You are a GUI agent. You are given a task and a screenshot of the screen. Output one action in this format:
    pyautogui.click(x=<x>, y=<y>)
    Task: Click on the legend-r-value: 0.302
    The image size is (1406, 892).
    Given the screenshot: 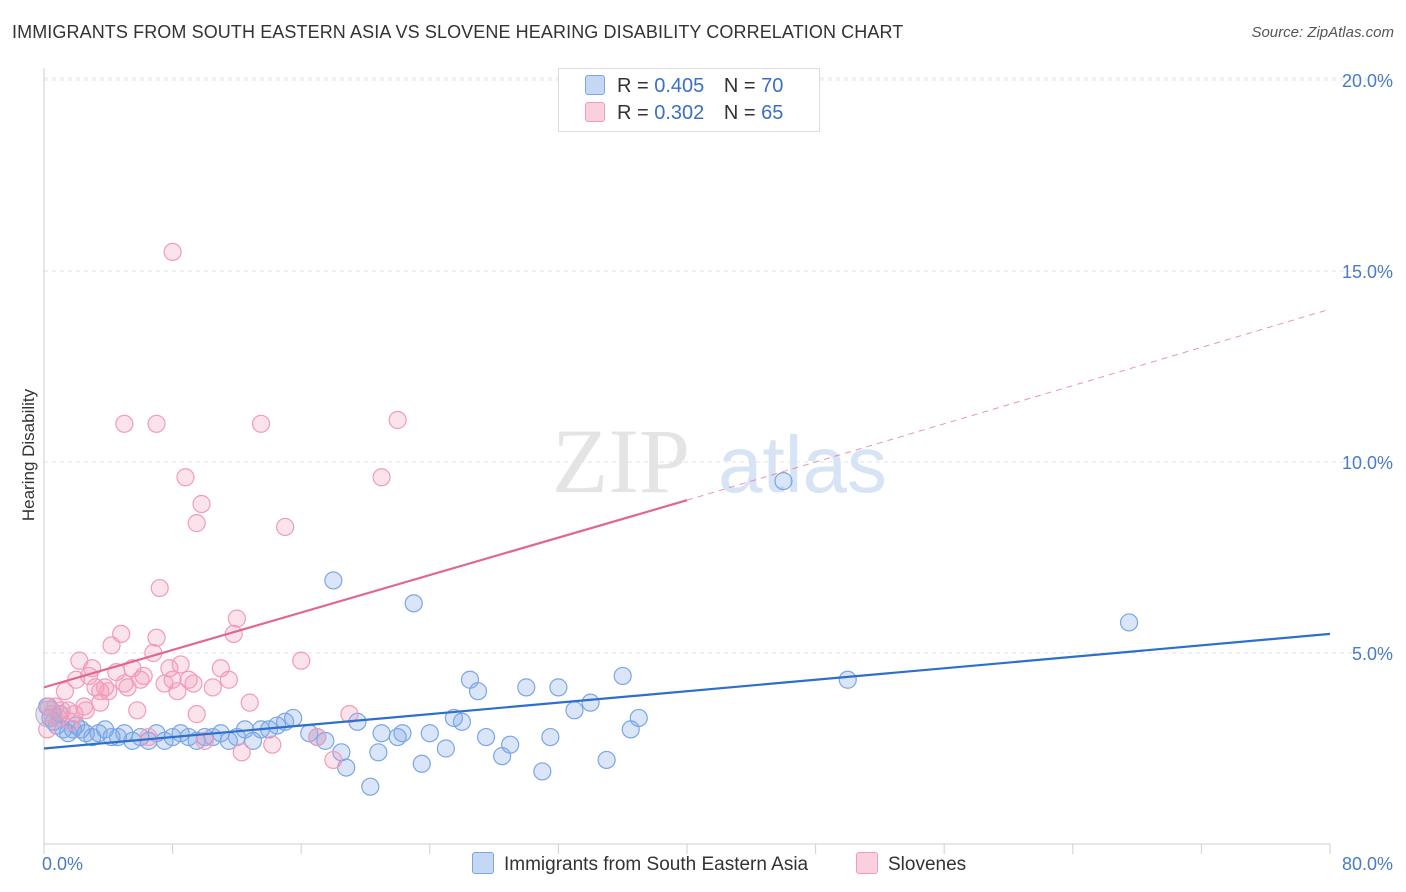 What is the action you would take?
    pyautogui.click(x=679, y=113)
    